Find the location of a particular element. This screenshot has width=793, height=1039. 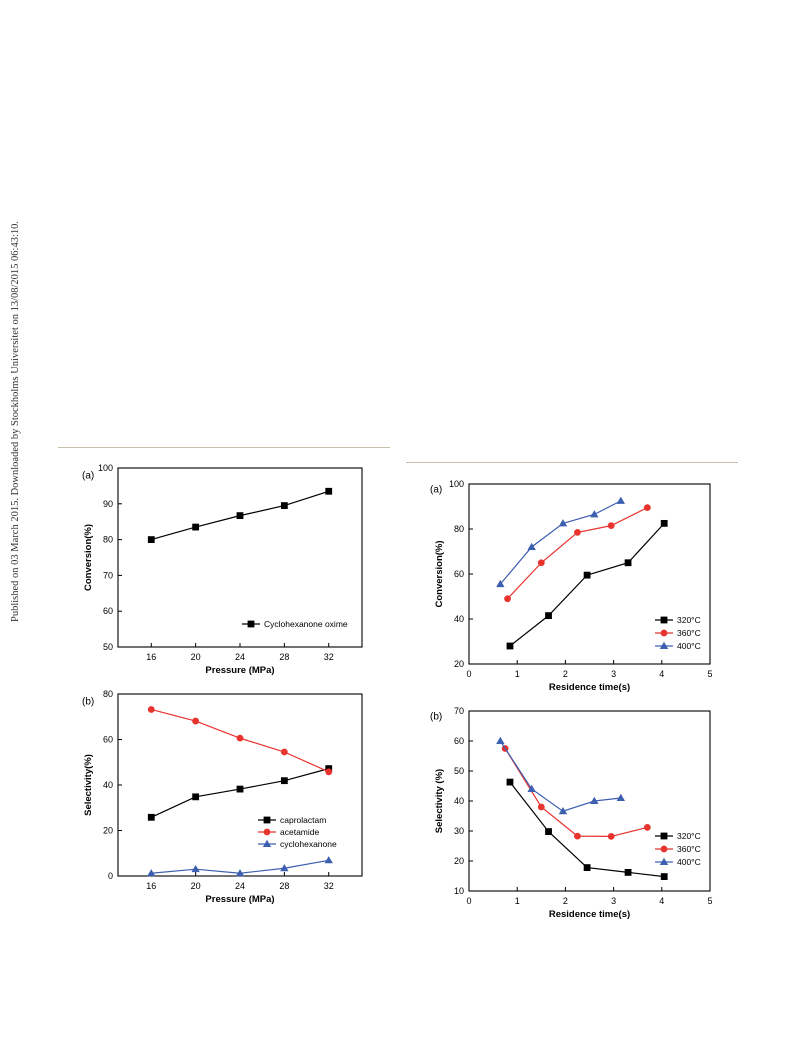

legend-label: acetamide is located at coordinates (299, 832).